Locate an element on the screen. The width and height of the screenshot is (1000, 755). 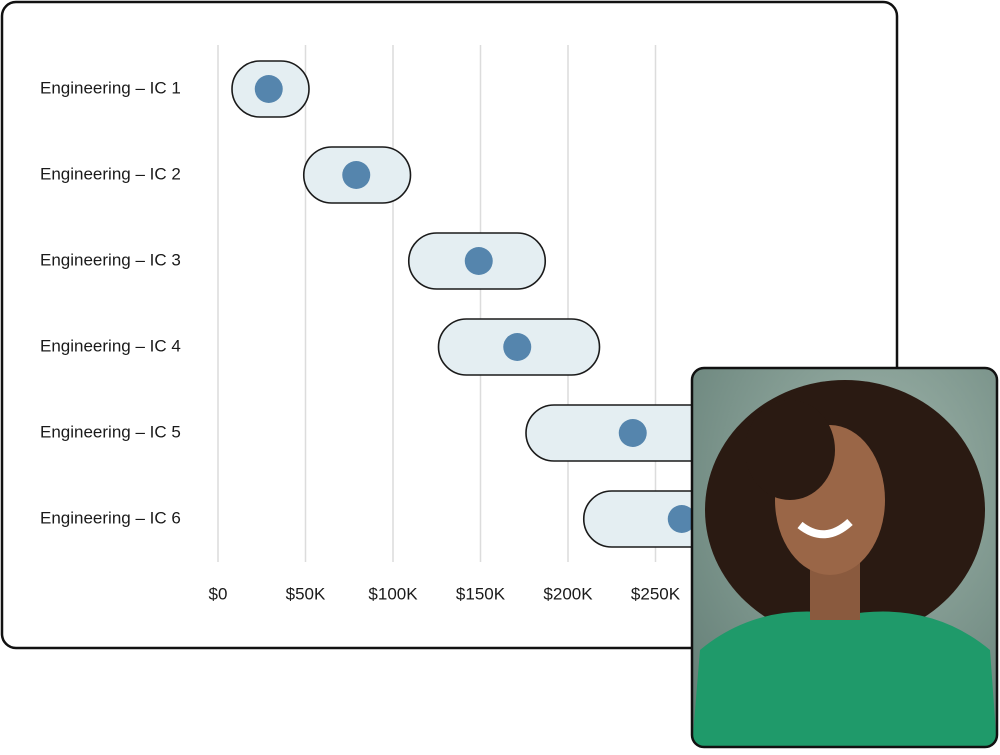
x-tick-label: $200K is located at coordinates (568, 593).